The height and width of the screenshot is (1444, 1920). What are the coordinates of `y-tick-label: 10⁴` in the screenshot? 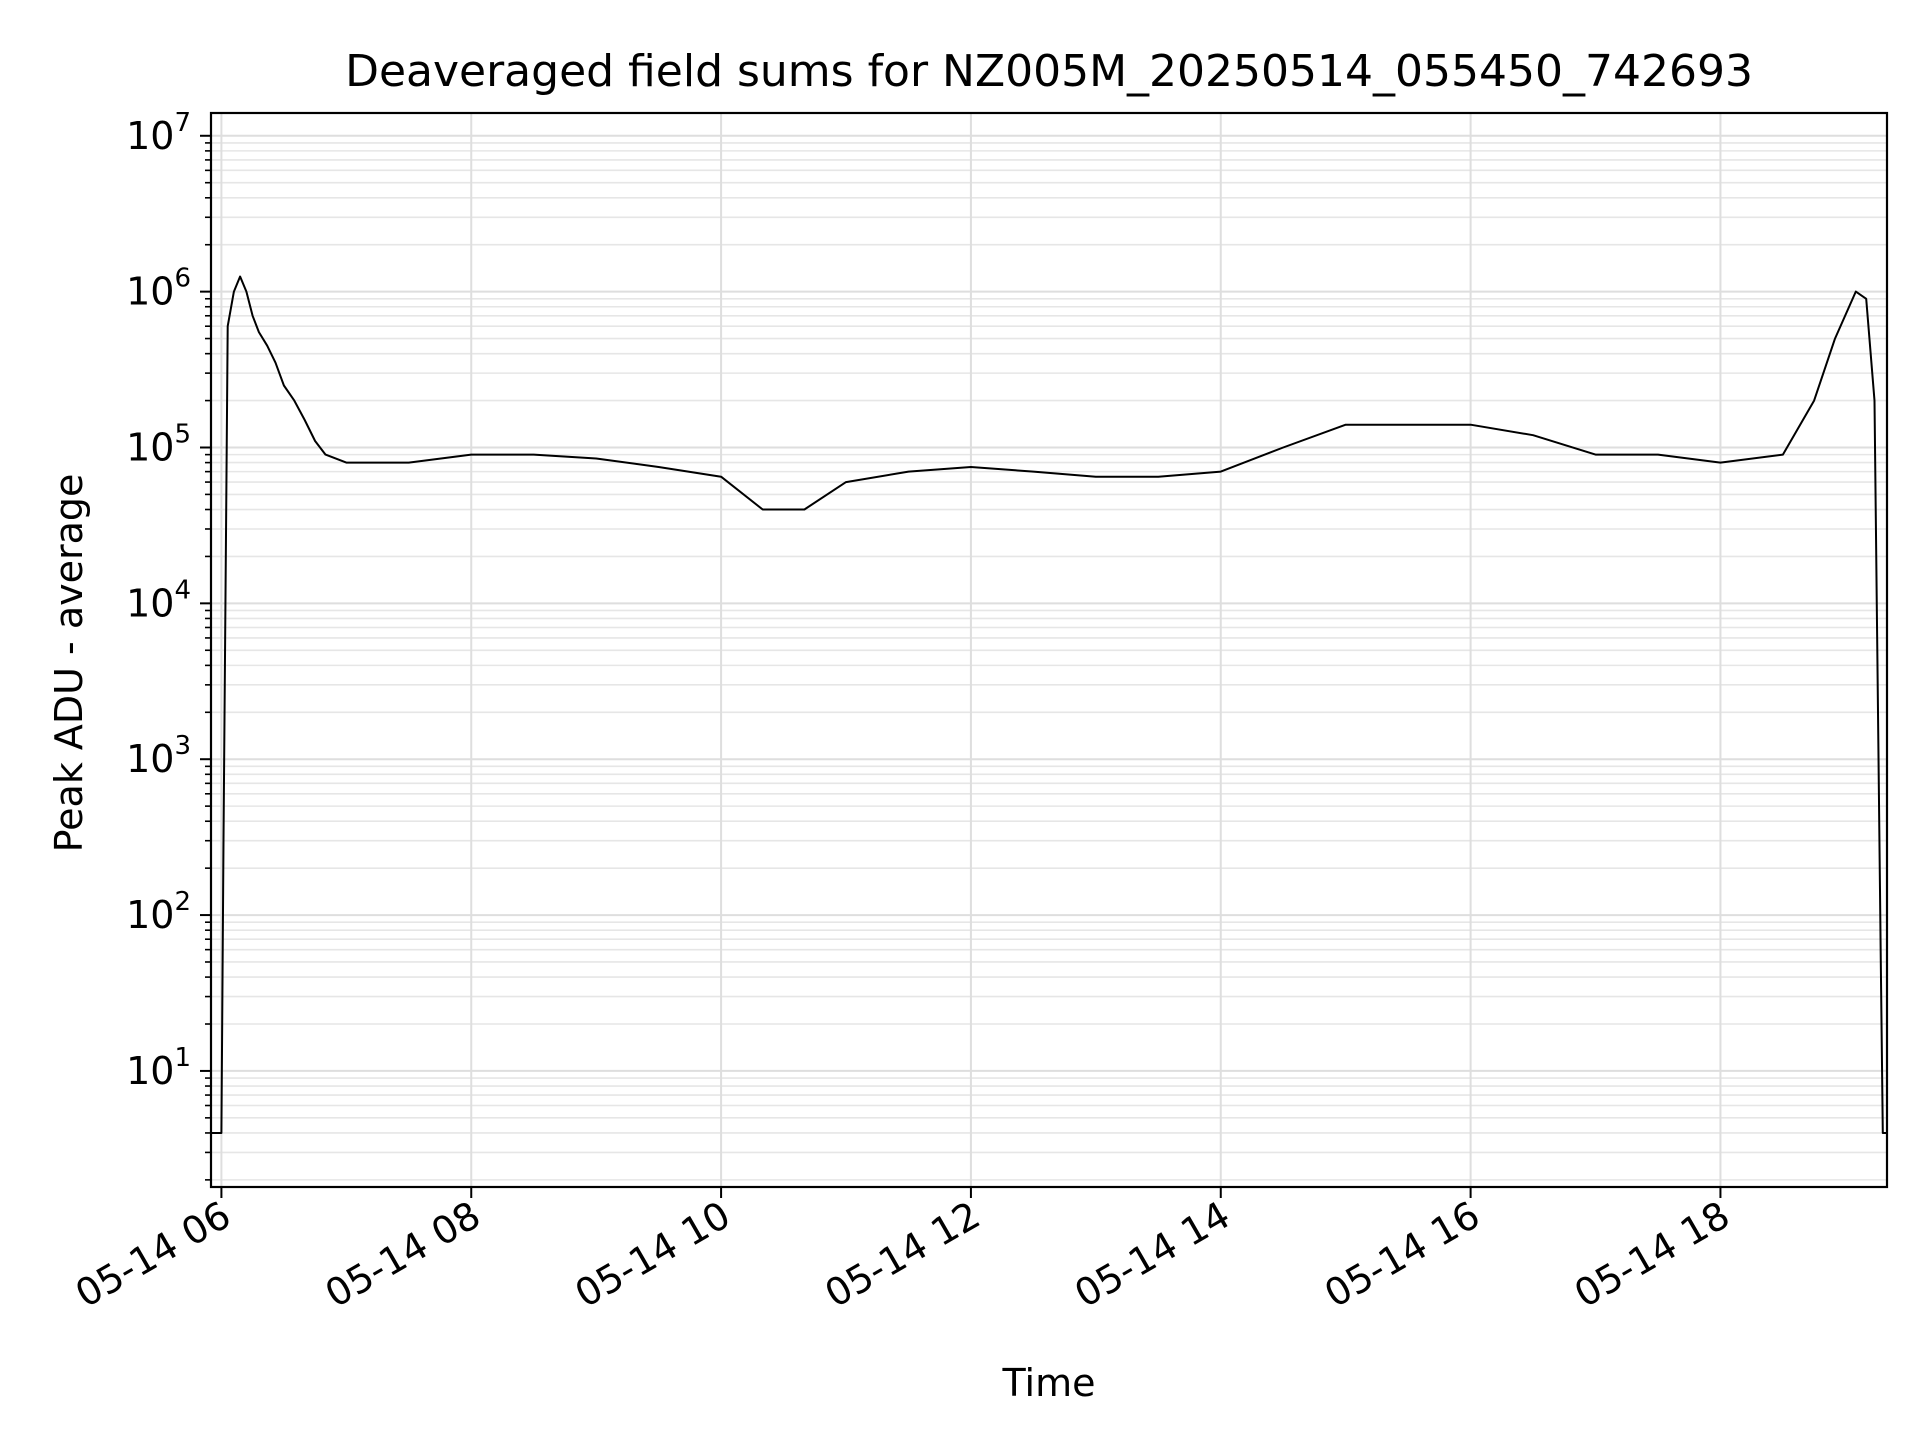 It's located at (158, 600).